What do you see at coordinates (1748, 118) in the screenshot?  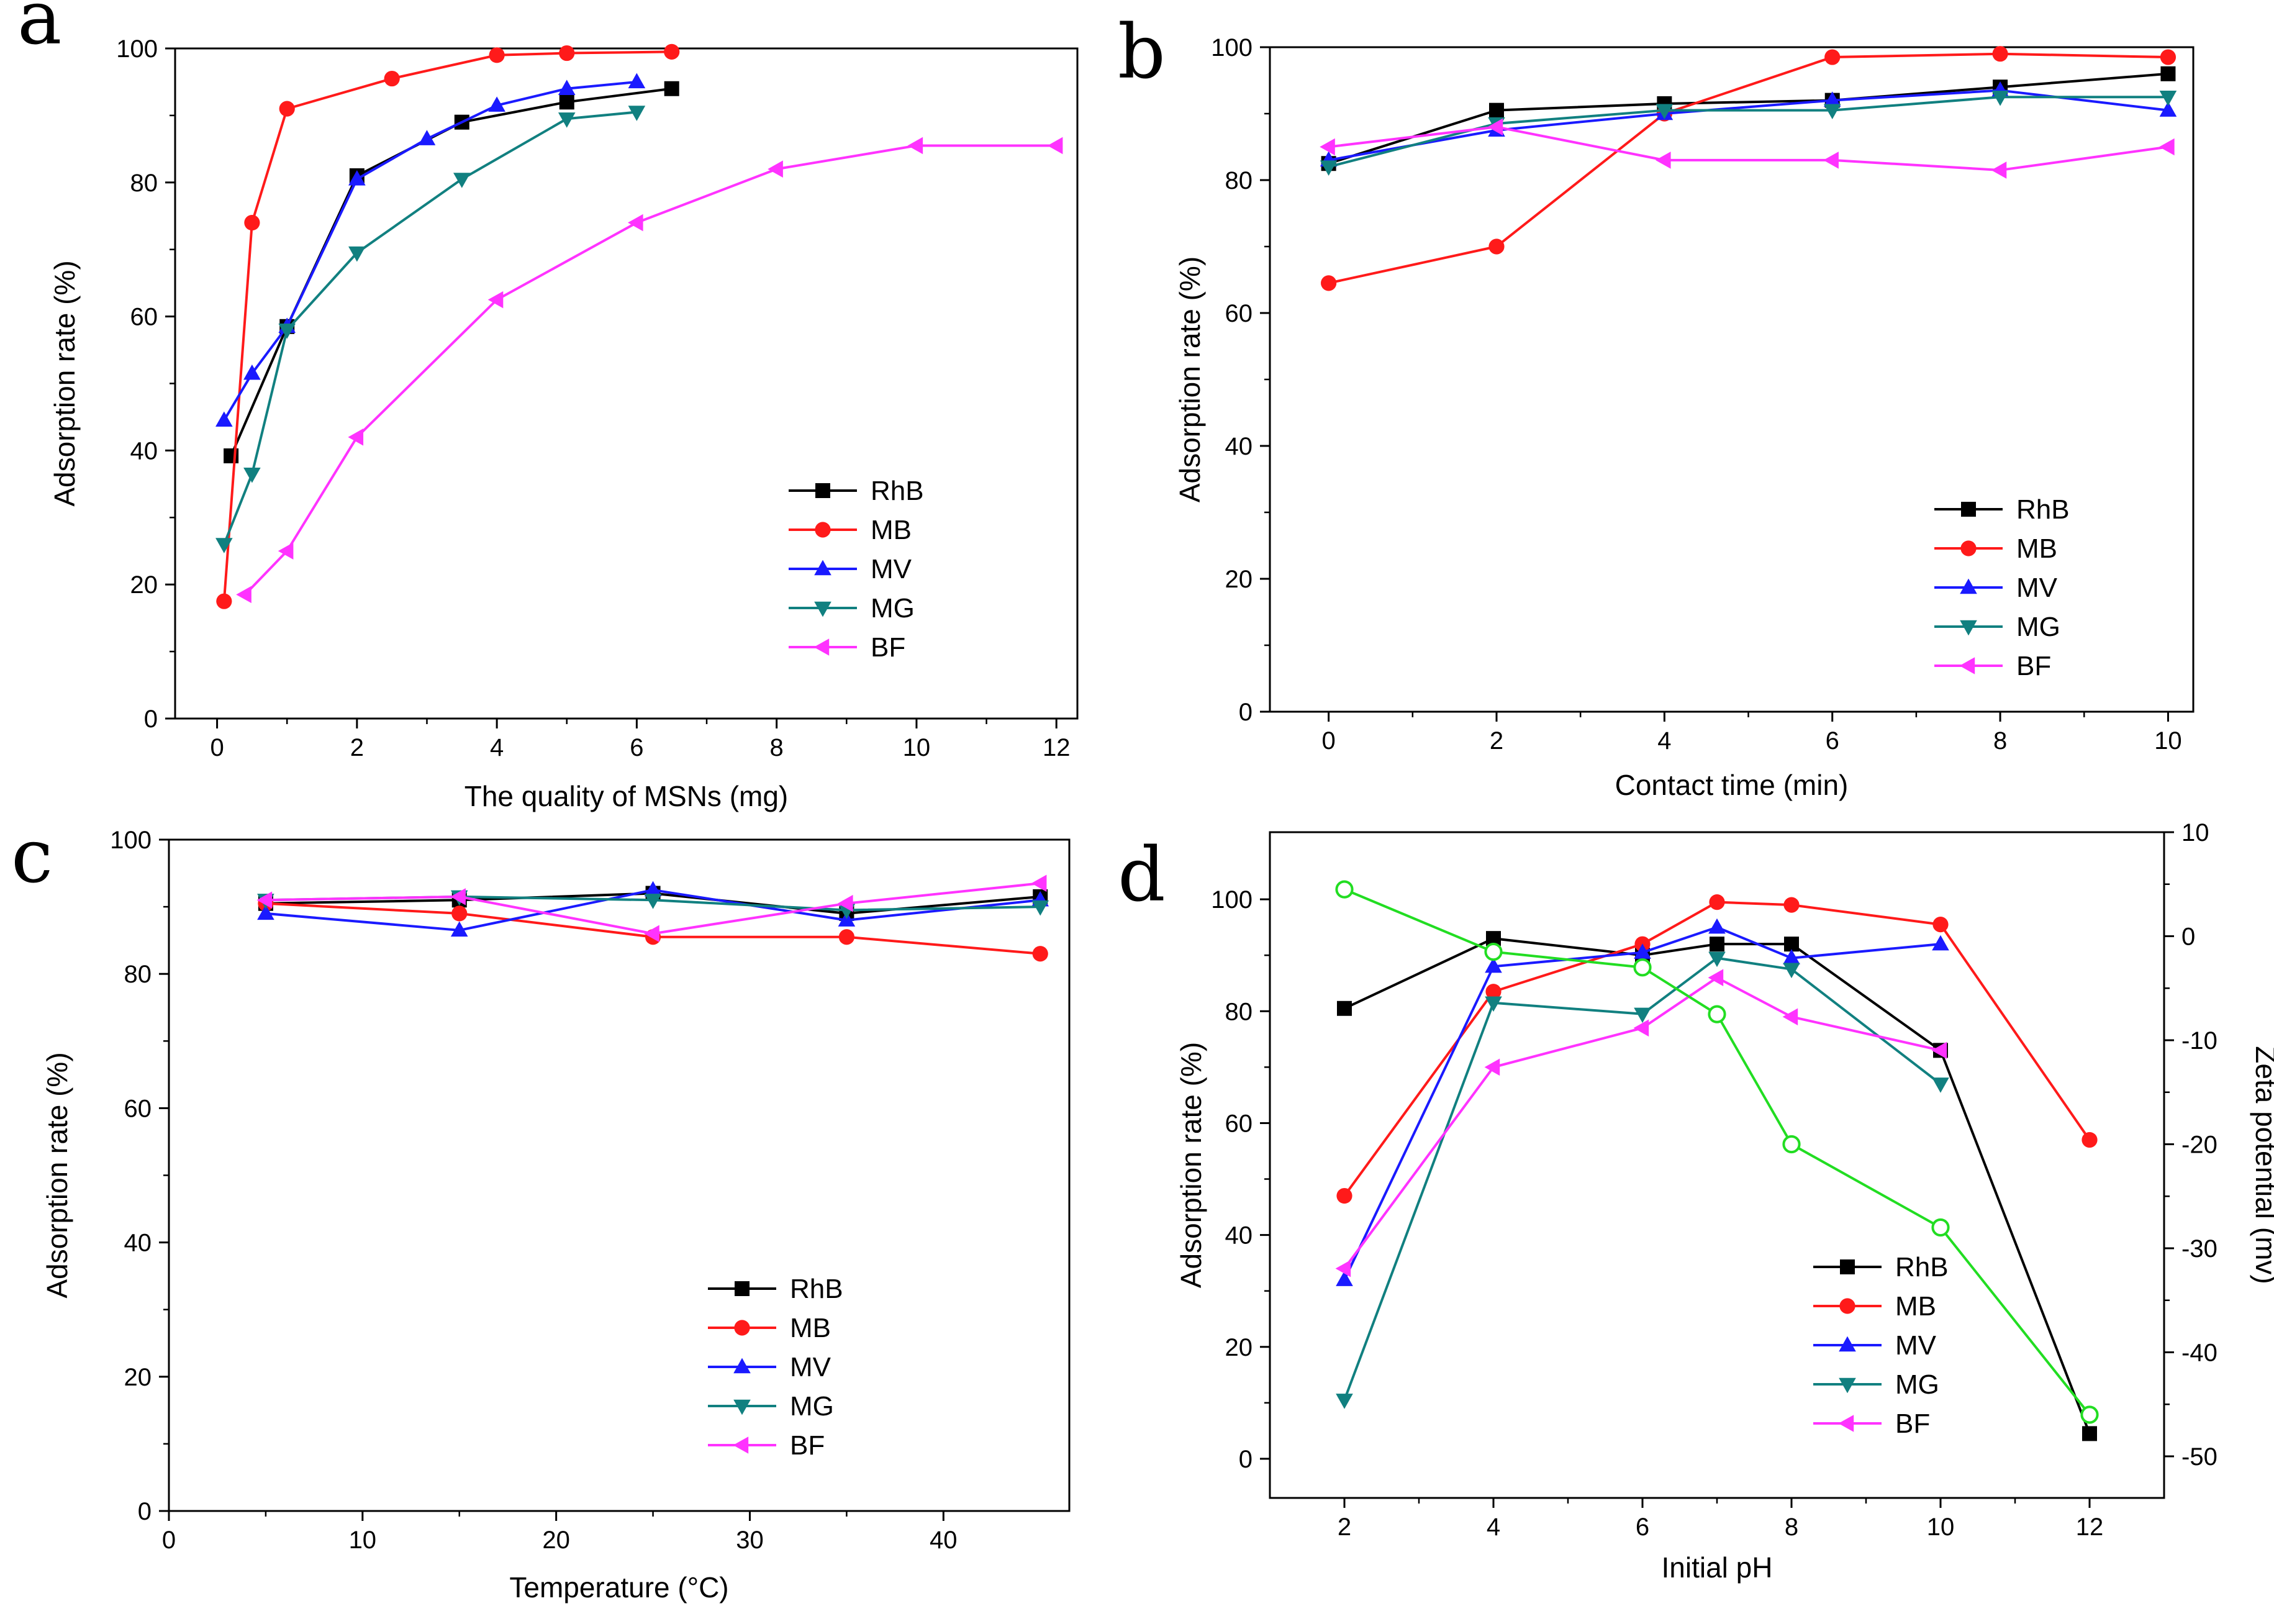 I see `series-line-rhb` at bounding box center [1748, 118].